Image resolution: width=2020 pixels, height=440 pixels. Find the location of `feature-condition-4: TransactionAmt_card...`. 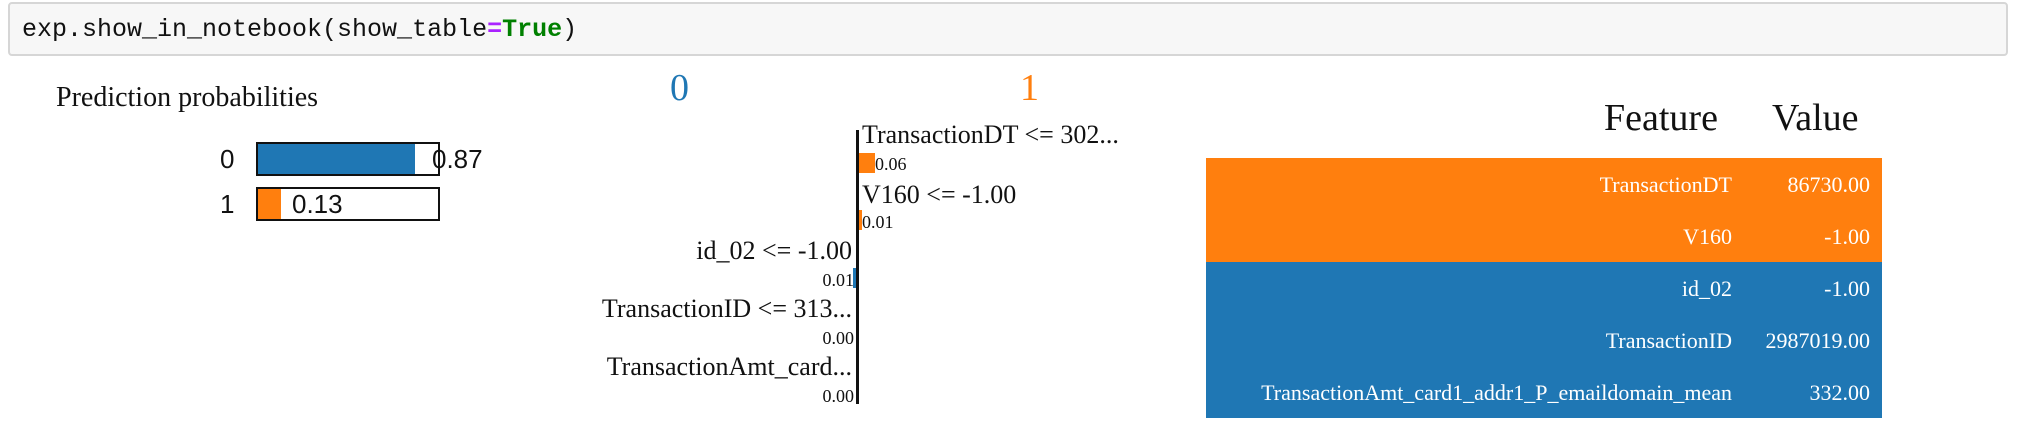

feature-condition-4: TransactionAmt_card... is located at coordinates (729, 366).